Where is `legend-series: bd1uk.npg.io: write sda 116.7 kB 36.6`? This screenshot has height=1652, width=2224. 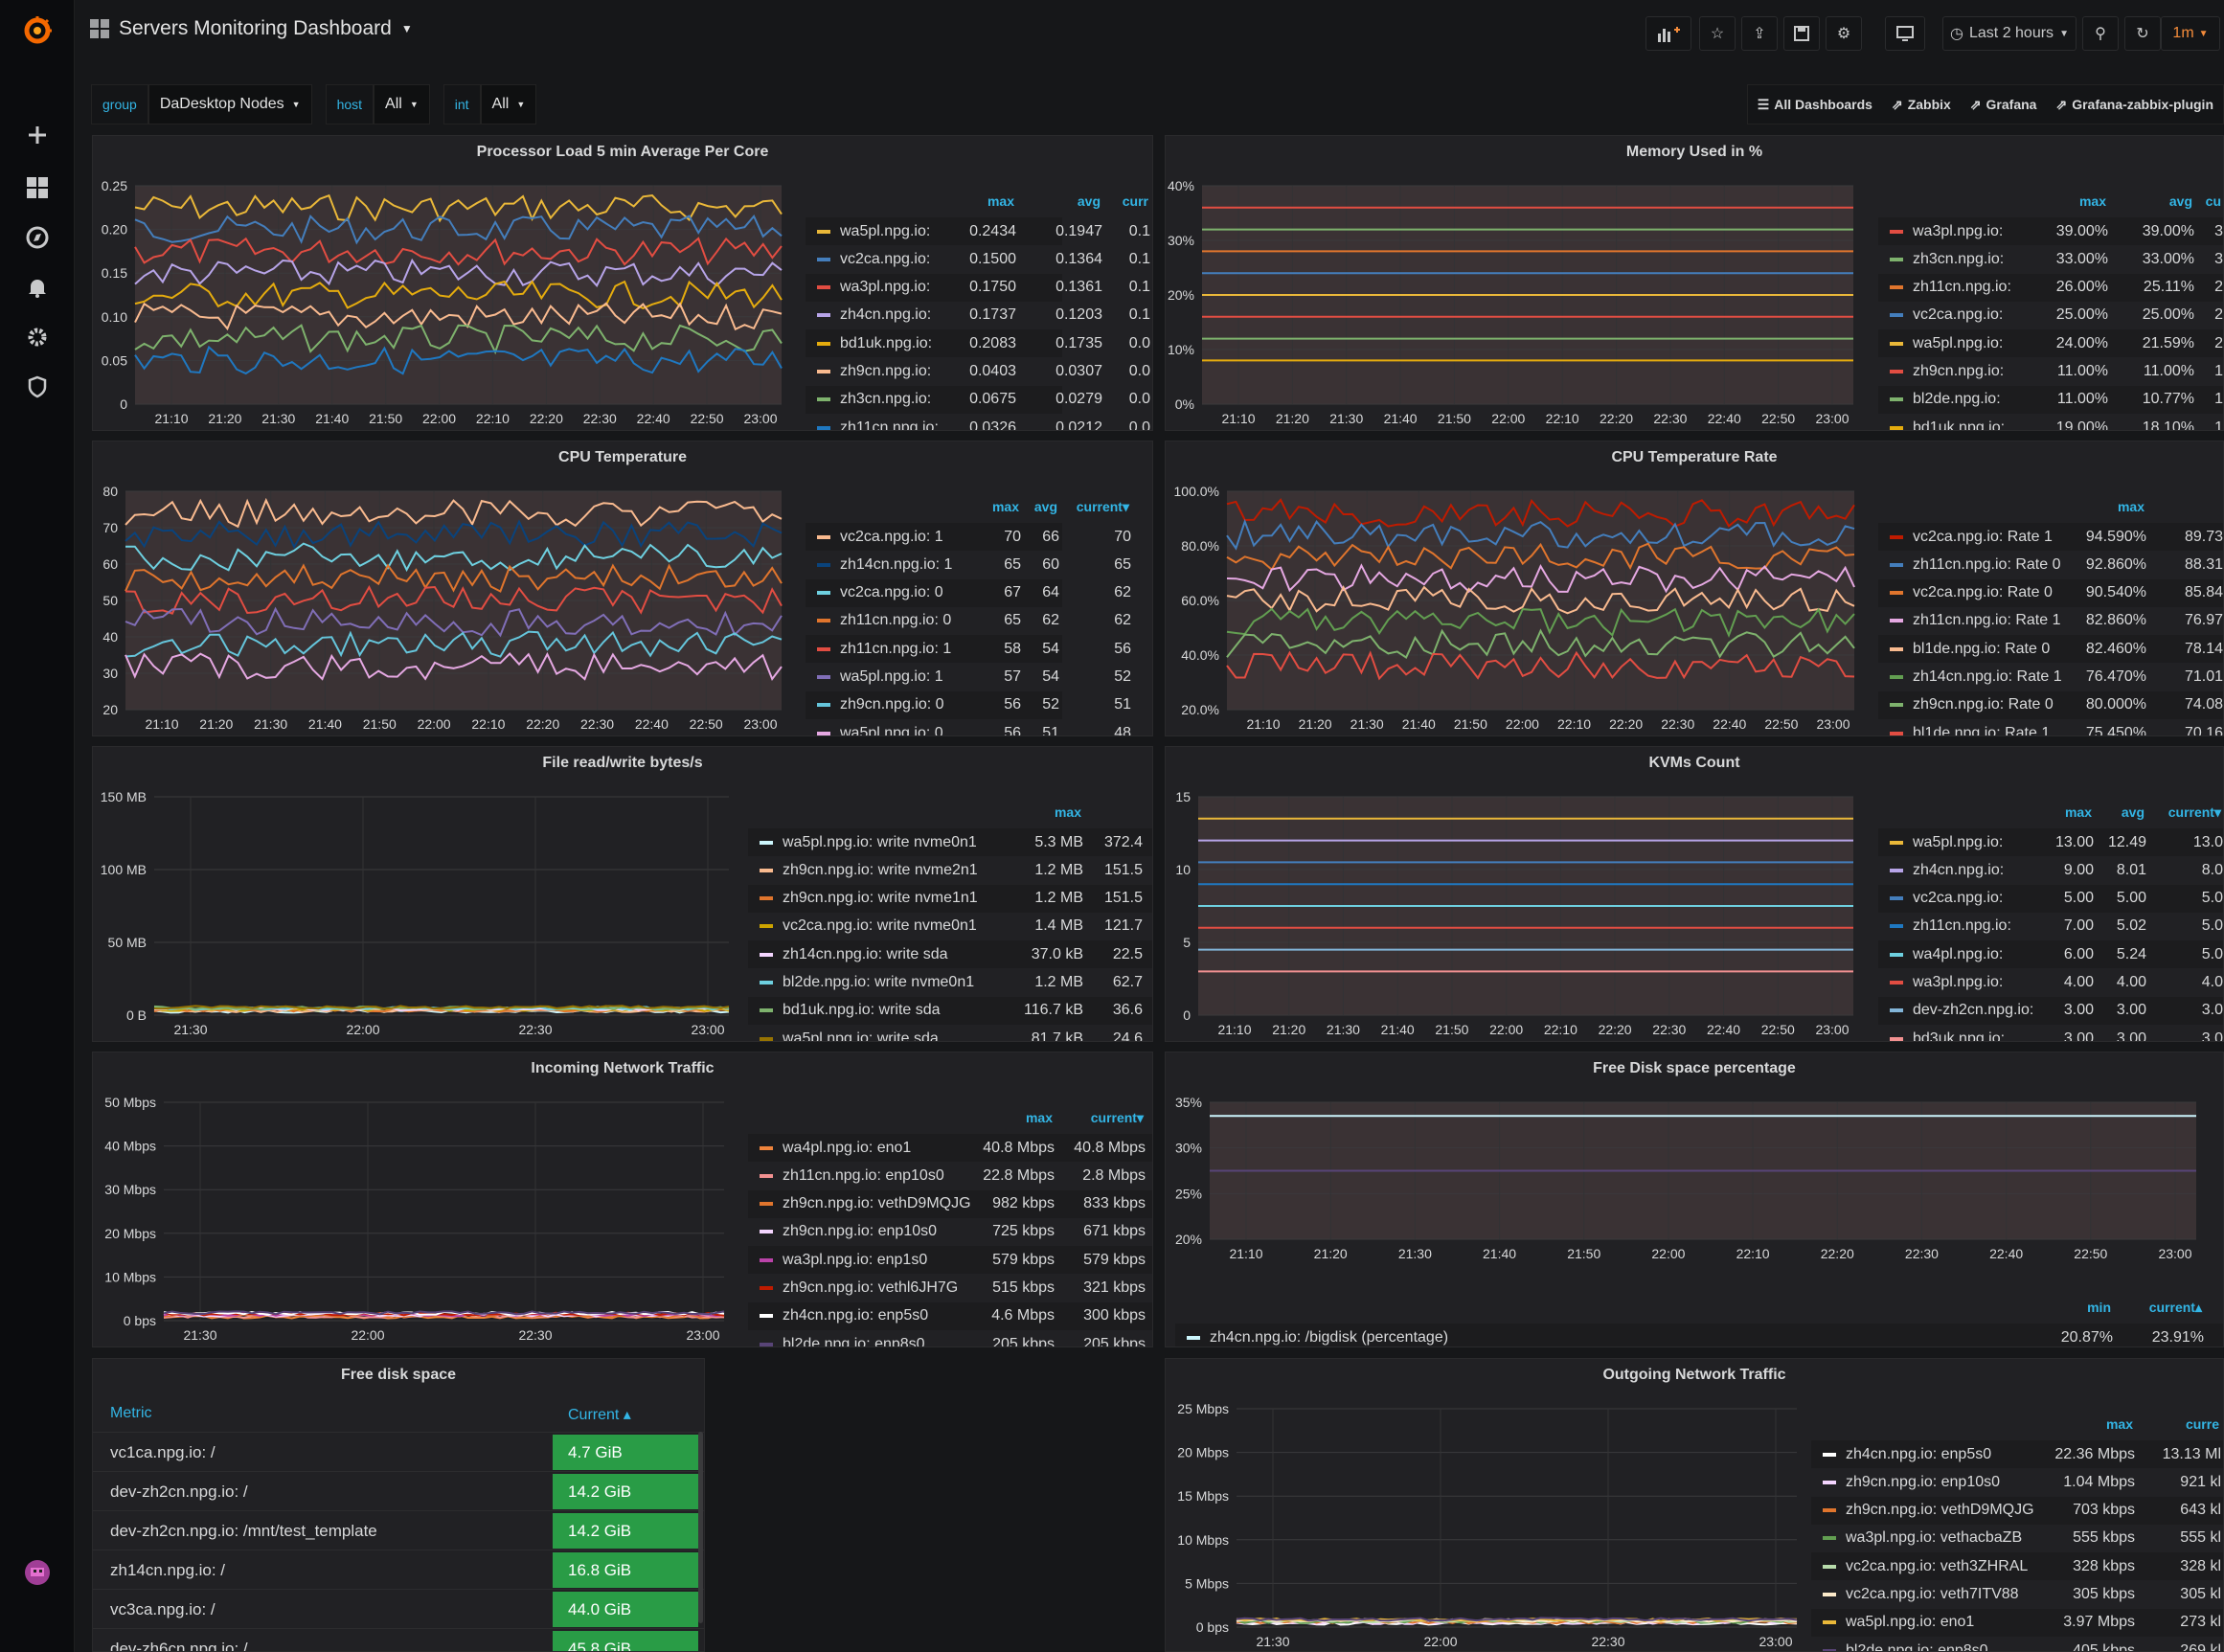 legend-series: bd1uk.npg.io: write sda 116.7 kB 36.6 is located at coordinates (950, 1010).